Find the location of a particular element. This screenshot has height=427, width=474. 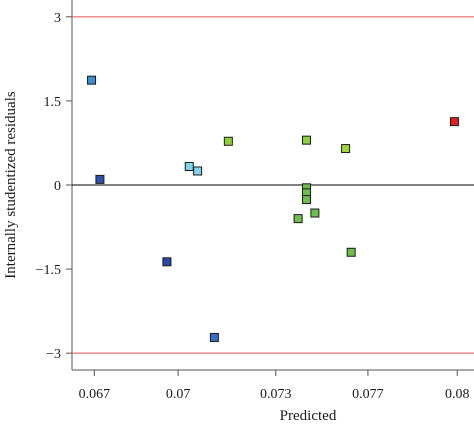

x-tick-label: 0.077 is located at coordinates (368, 394).